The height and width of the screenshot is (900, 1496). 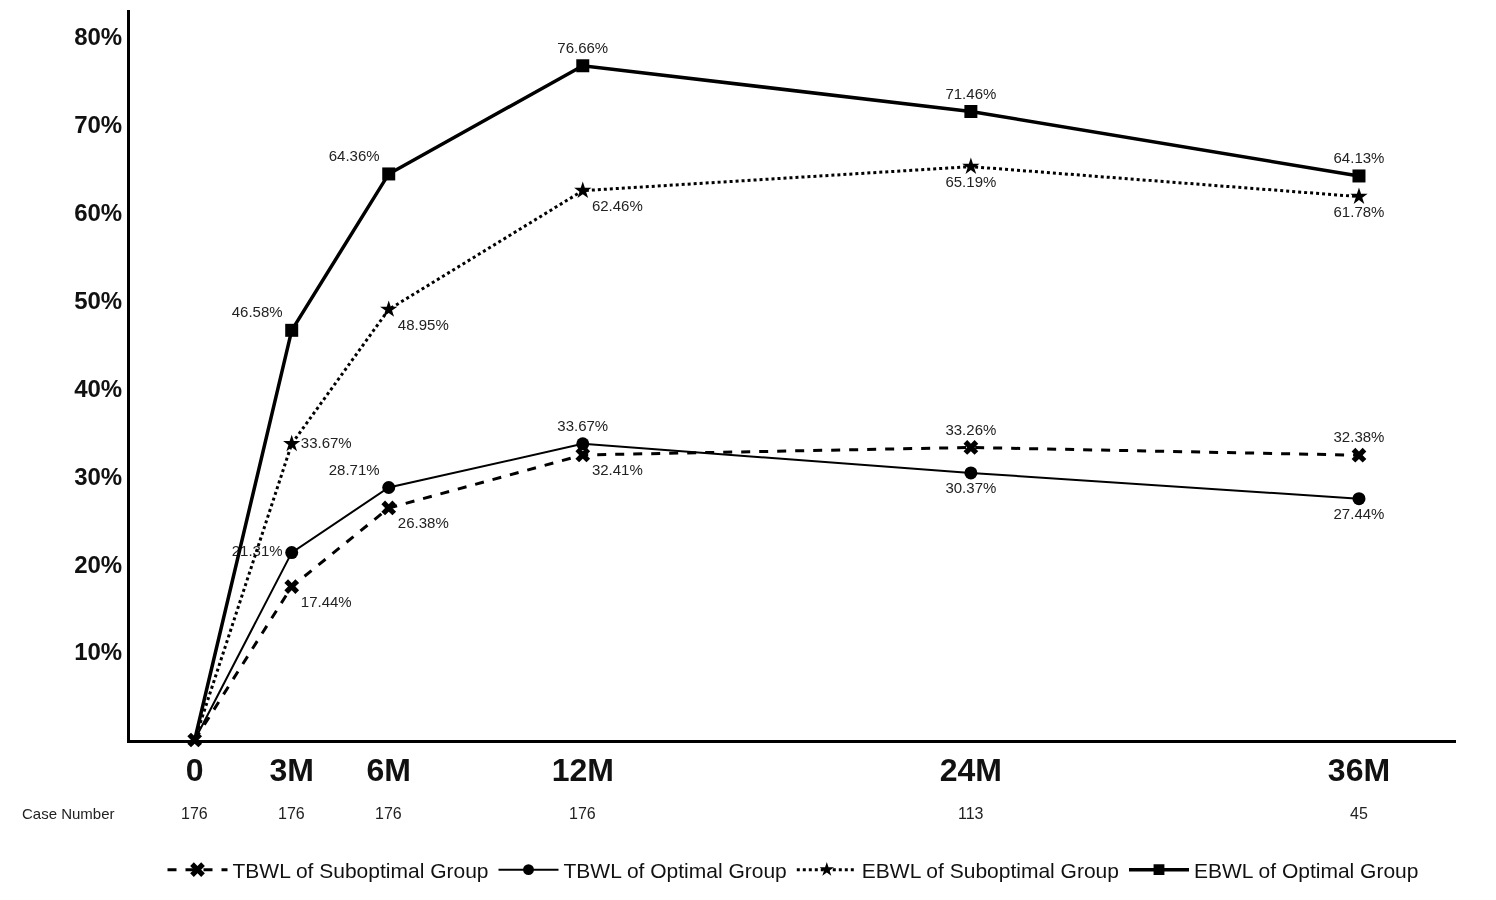 I want to click on data-label: 61.78%, so click(x=1359, y=212).